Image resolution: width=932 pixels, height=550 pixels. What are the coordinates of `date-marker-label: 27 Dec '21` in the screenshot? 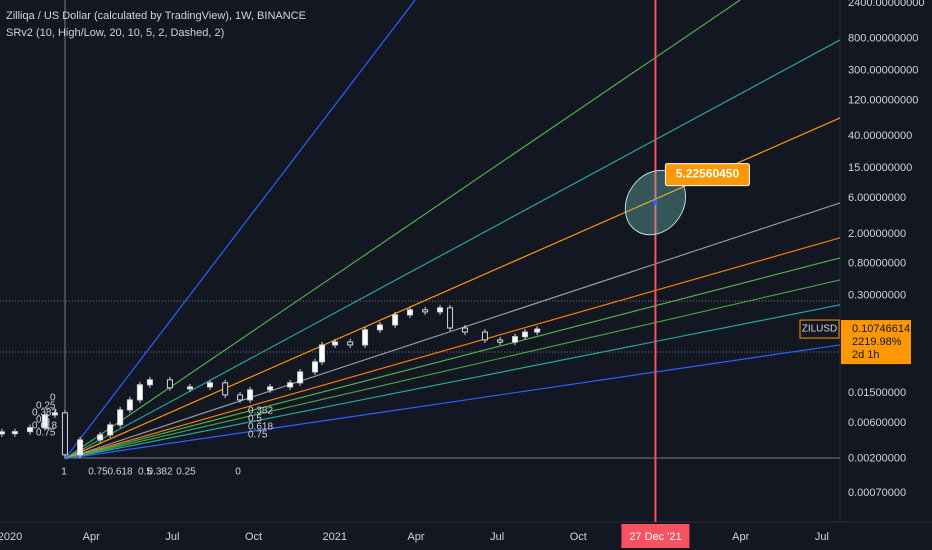 It's located at (655, 537).